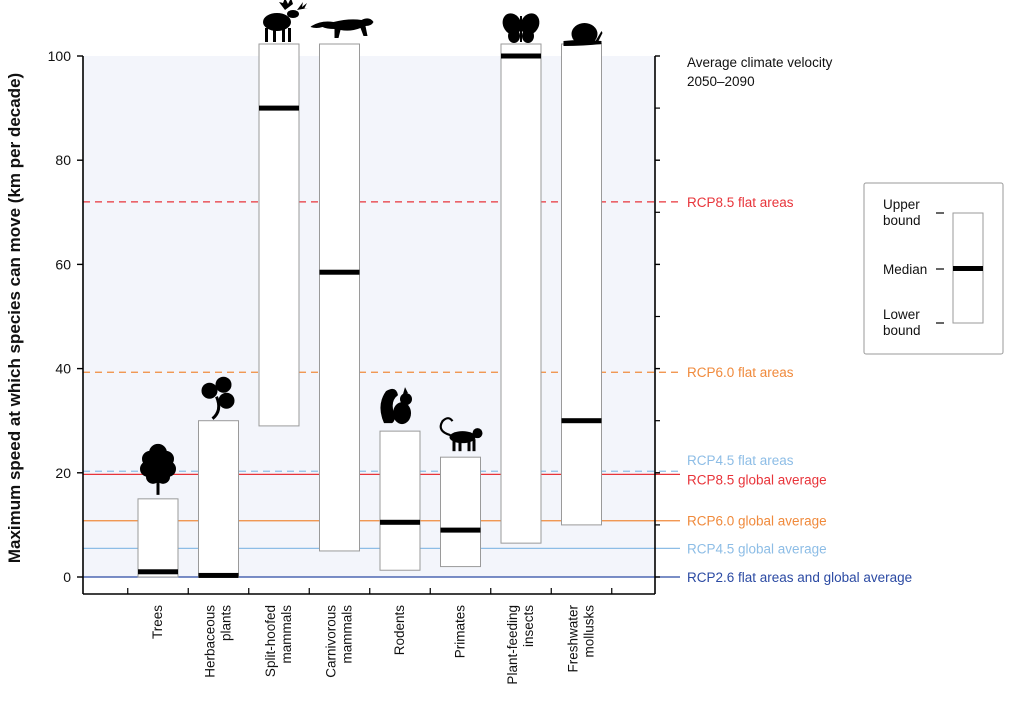  I want to click on moose-body, so click(277, 22).